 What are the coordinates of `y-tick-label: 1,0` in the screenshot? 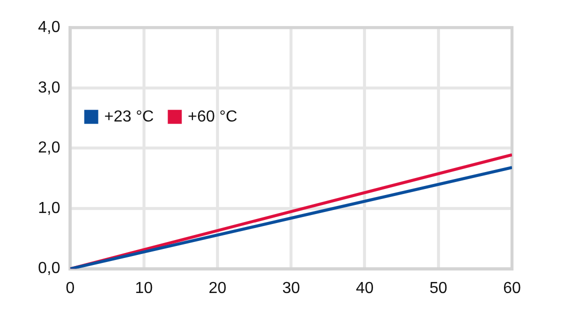 It's located at (49, 208).